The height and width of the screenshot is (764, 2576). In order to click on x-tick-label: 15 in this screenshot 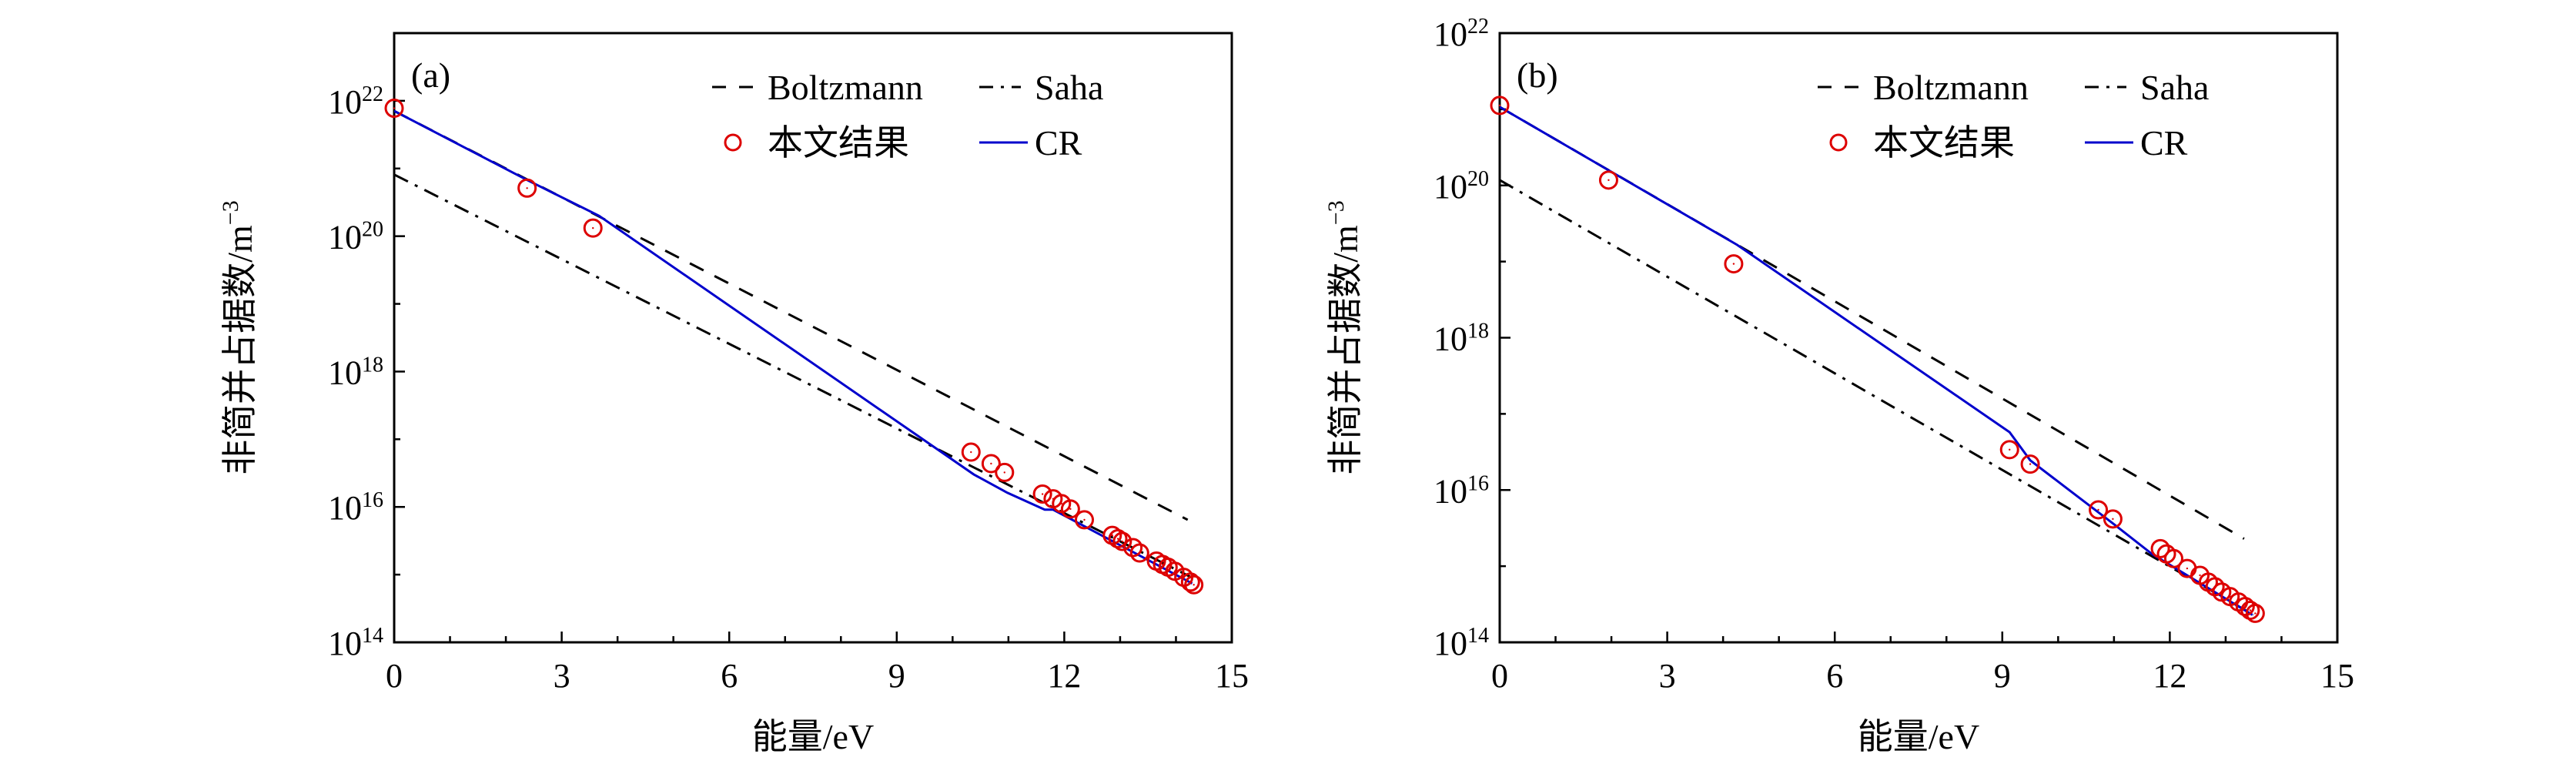, I will do `click(2337, 676)`.